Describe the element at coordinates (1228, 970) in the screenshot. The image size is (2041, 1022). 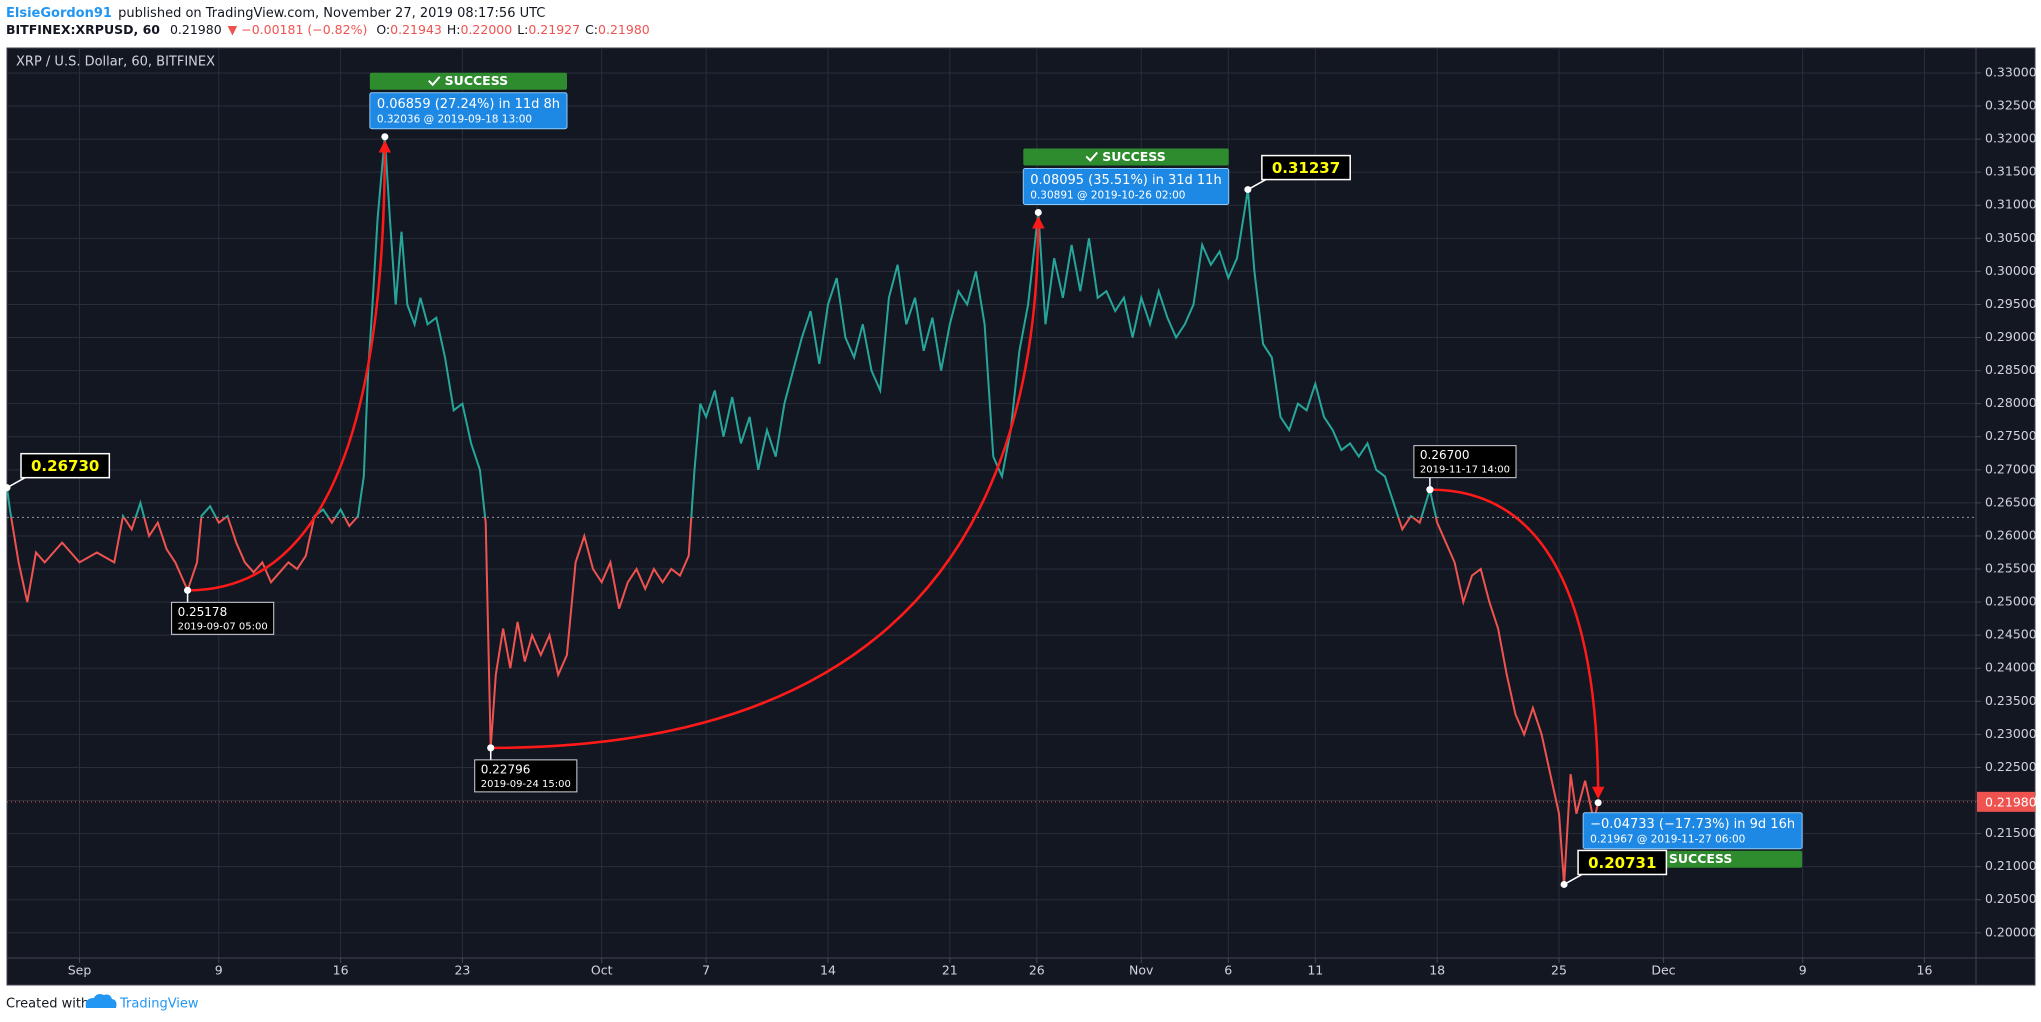
I see `x-tick-label: 6` at that location.